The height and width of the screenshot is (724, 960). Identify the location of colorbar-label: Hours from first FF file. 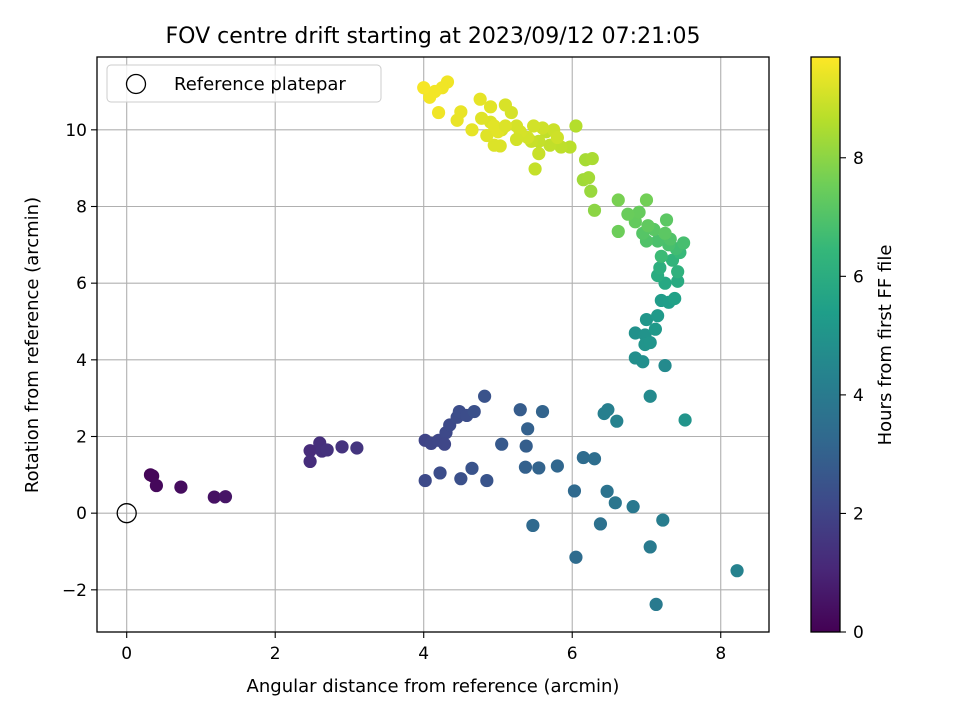
(885, 345).